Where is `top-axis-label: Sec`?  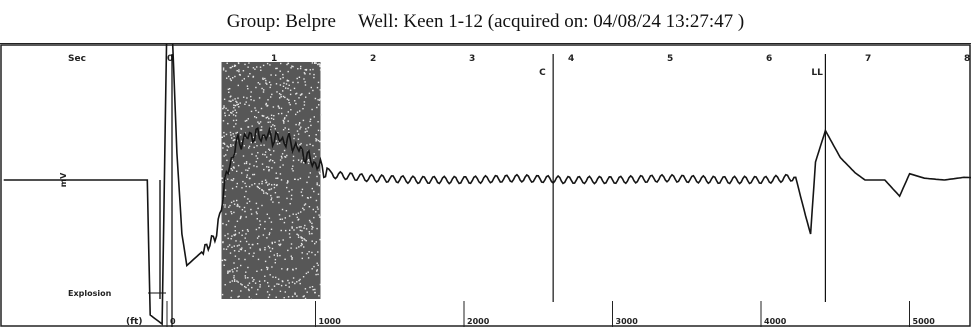 top-axis-label: Sec is located at coordinates (77, 59).